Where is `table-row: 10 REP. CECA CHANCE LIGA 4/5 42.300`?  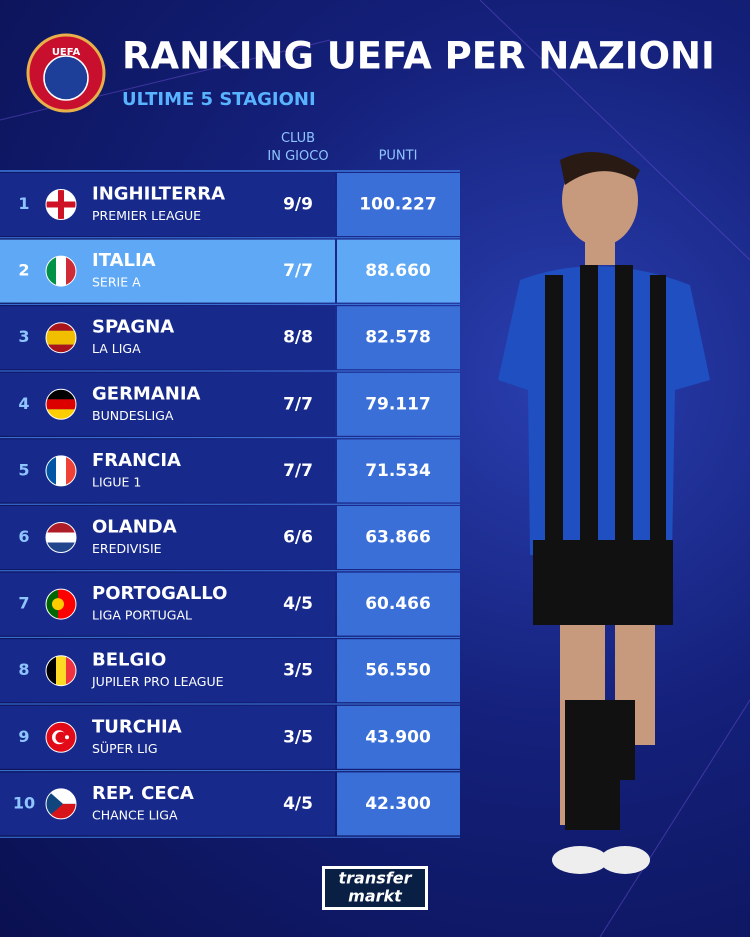 table-row: 10 REP. CECA CHANCE LIGA 4/5 42.300 is located at coordinates (230, 805).